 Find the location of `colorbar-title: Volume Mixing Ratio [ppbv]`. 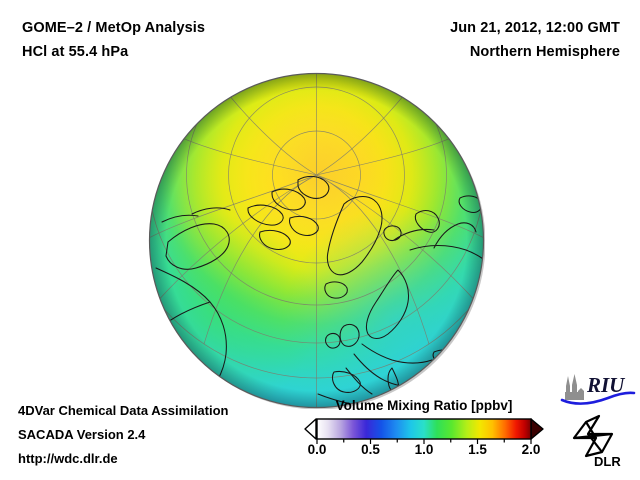

colorbar-title: Volume Mixing Ratio [ppbv] is located at coordinates (424, 405).